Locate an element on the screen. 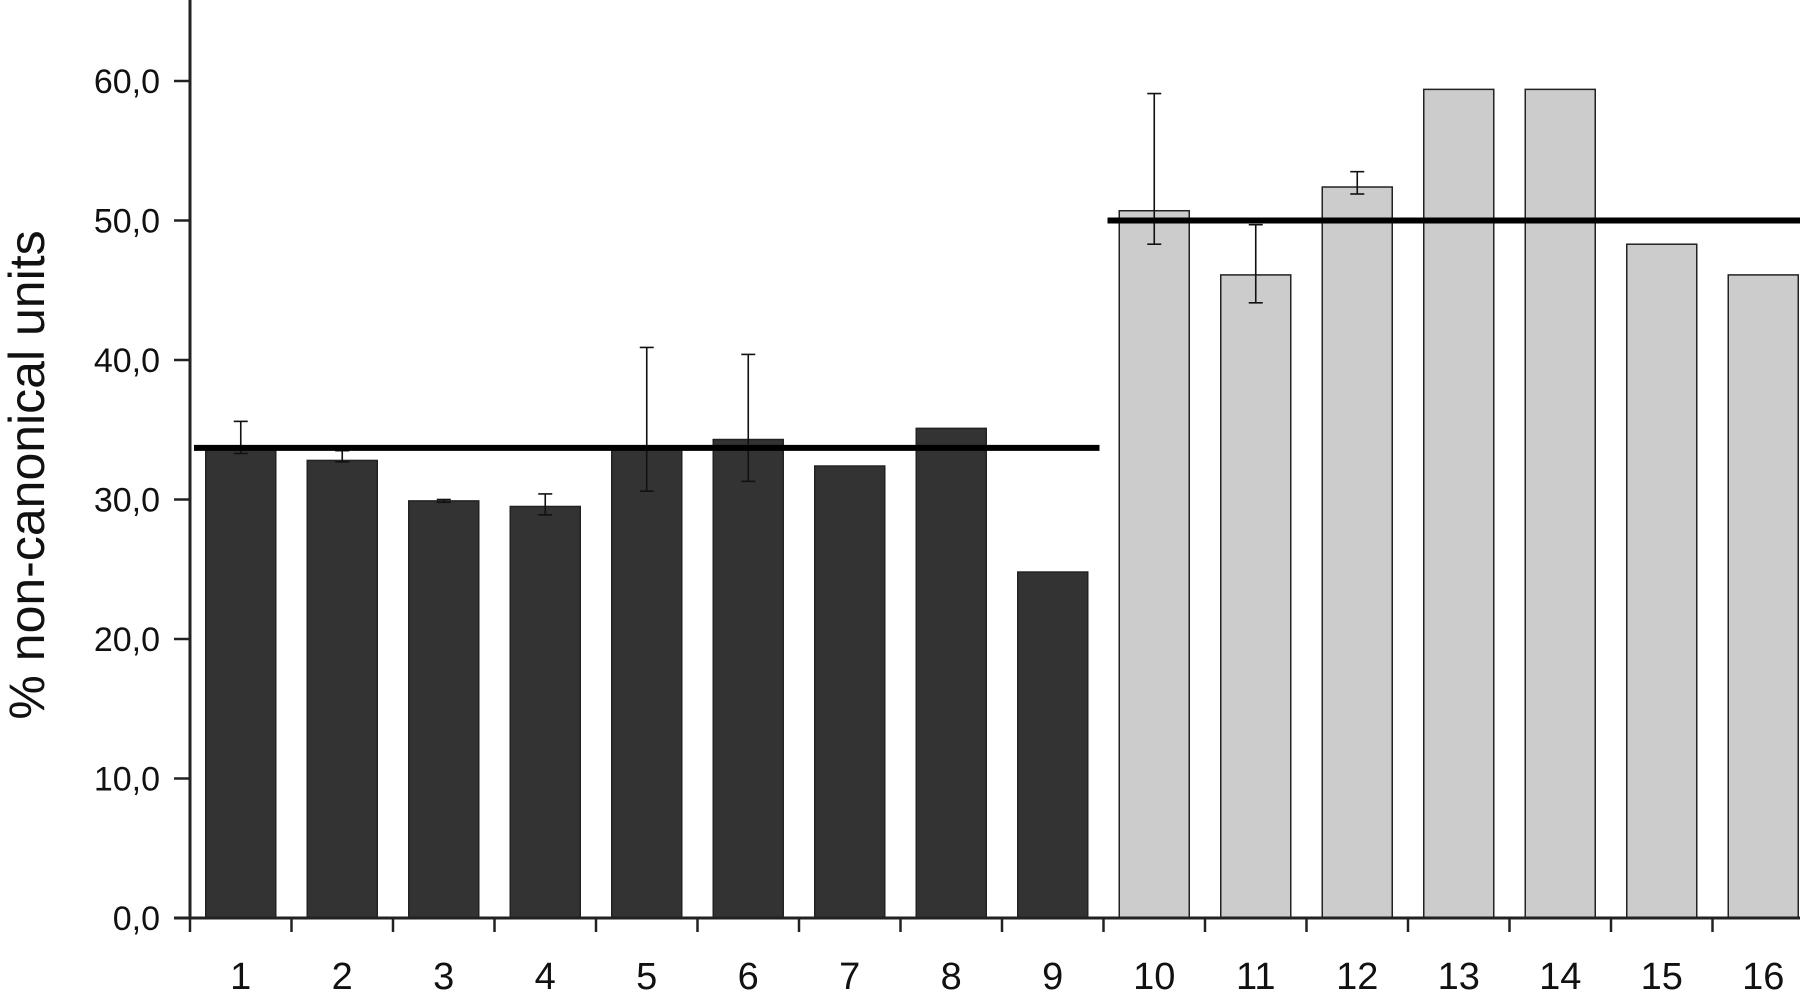 Image resolution: width=1800 pixels, height=1000 pixels. y-tick-label-0: 0,0 is located at coordinates (136, 919).